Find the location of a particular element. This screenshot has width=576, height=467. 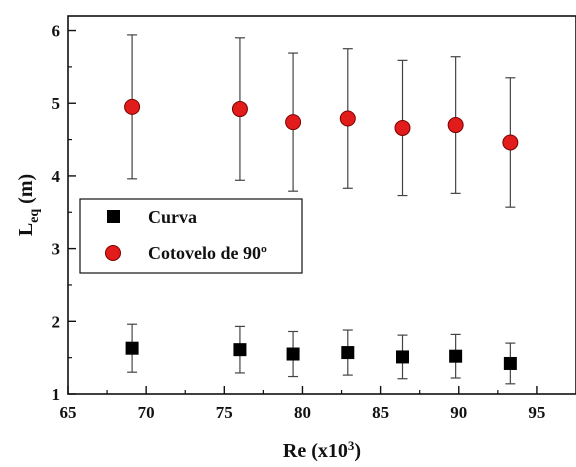

legend-marker-cotovelo is located at coordinates (113, 253).